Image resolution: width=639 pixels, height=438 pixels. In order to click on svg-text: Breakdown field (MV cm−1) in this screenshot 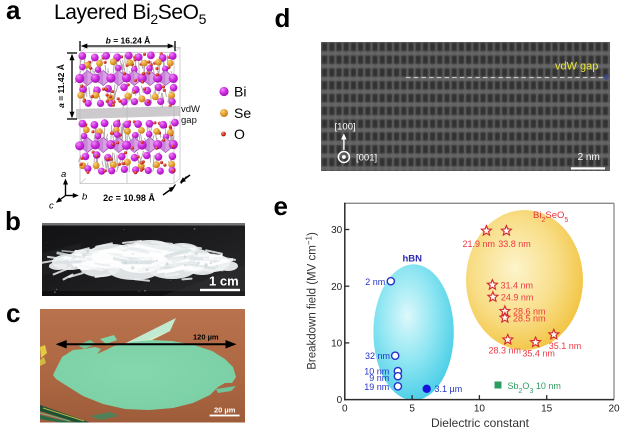, I will do `click(311, 301)`.